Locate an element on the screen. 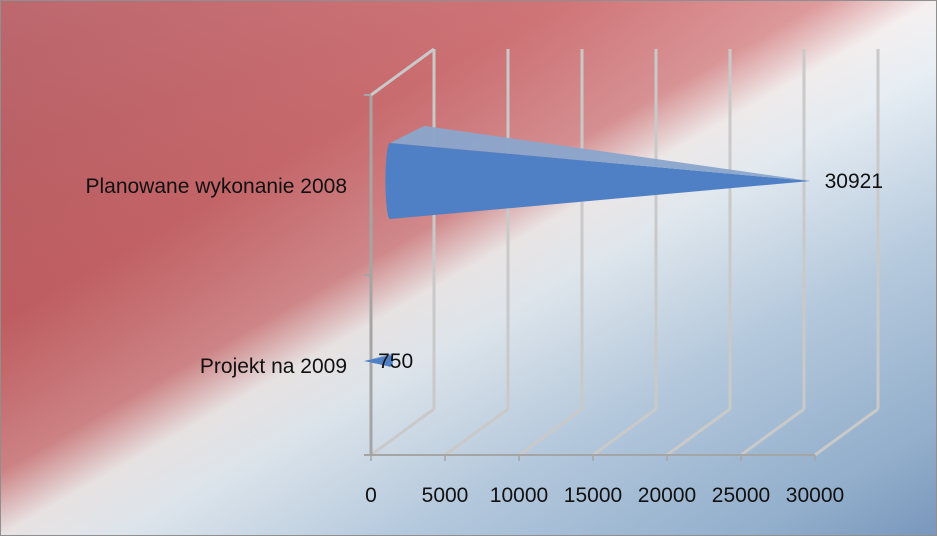 The width and height of the screenshot is (937, 536). left-wall-top-edge is located at coordinates (402, 72).